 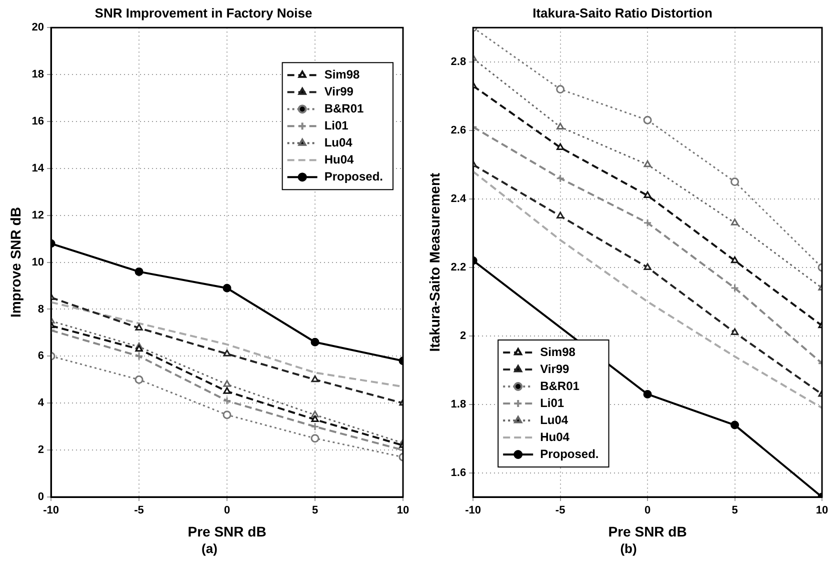 What do you see at coordinates (15, 262) in the screenshot?
I see `y-axis-title: Improve SNR dB` at bounding box center [15, 262].